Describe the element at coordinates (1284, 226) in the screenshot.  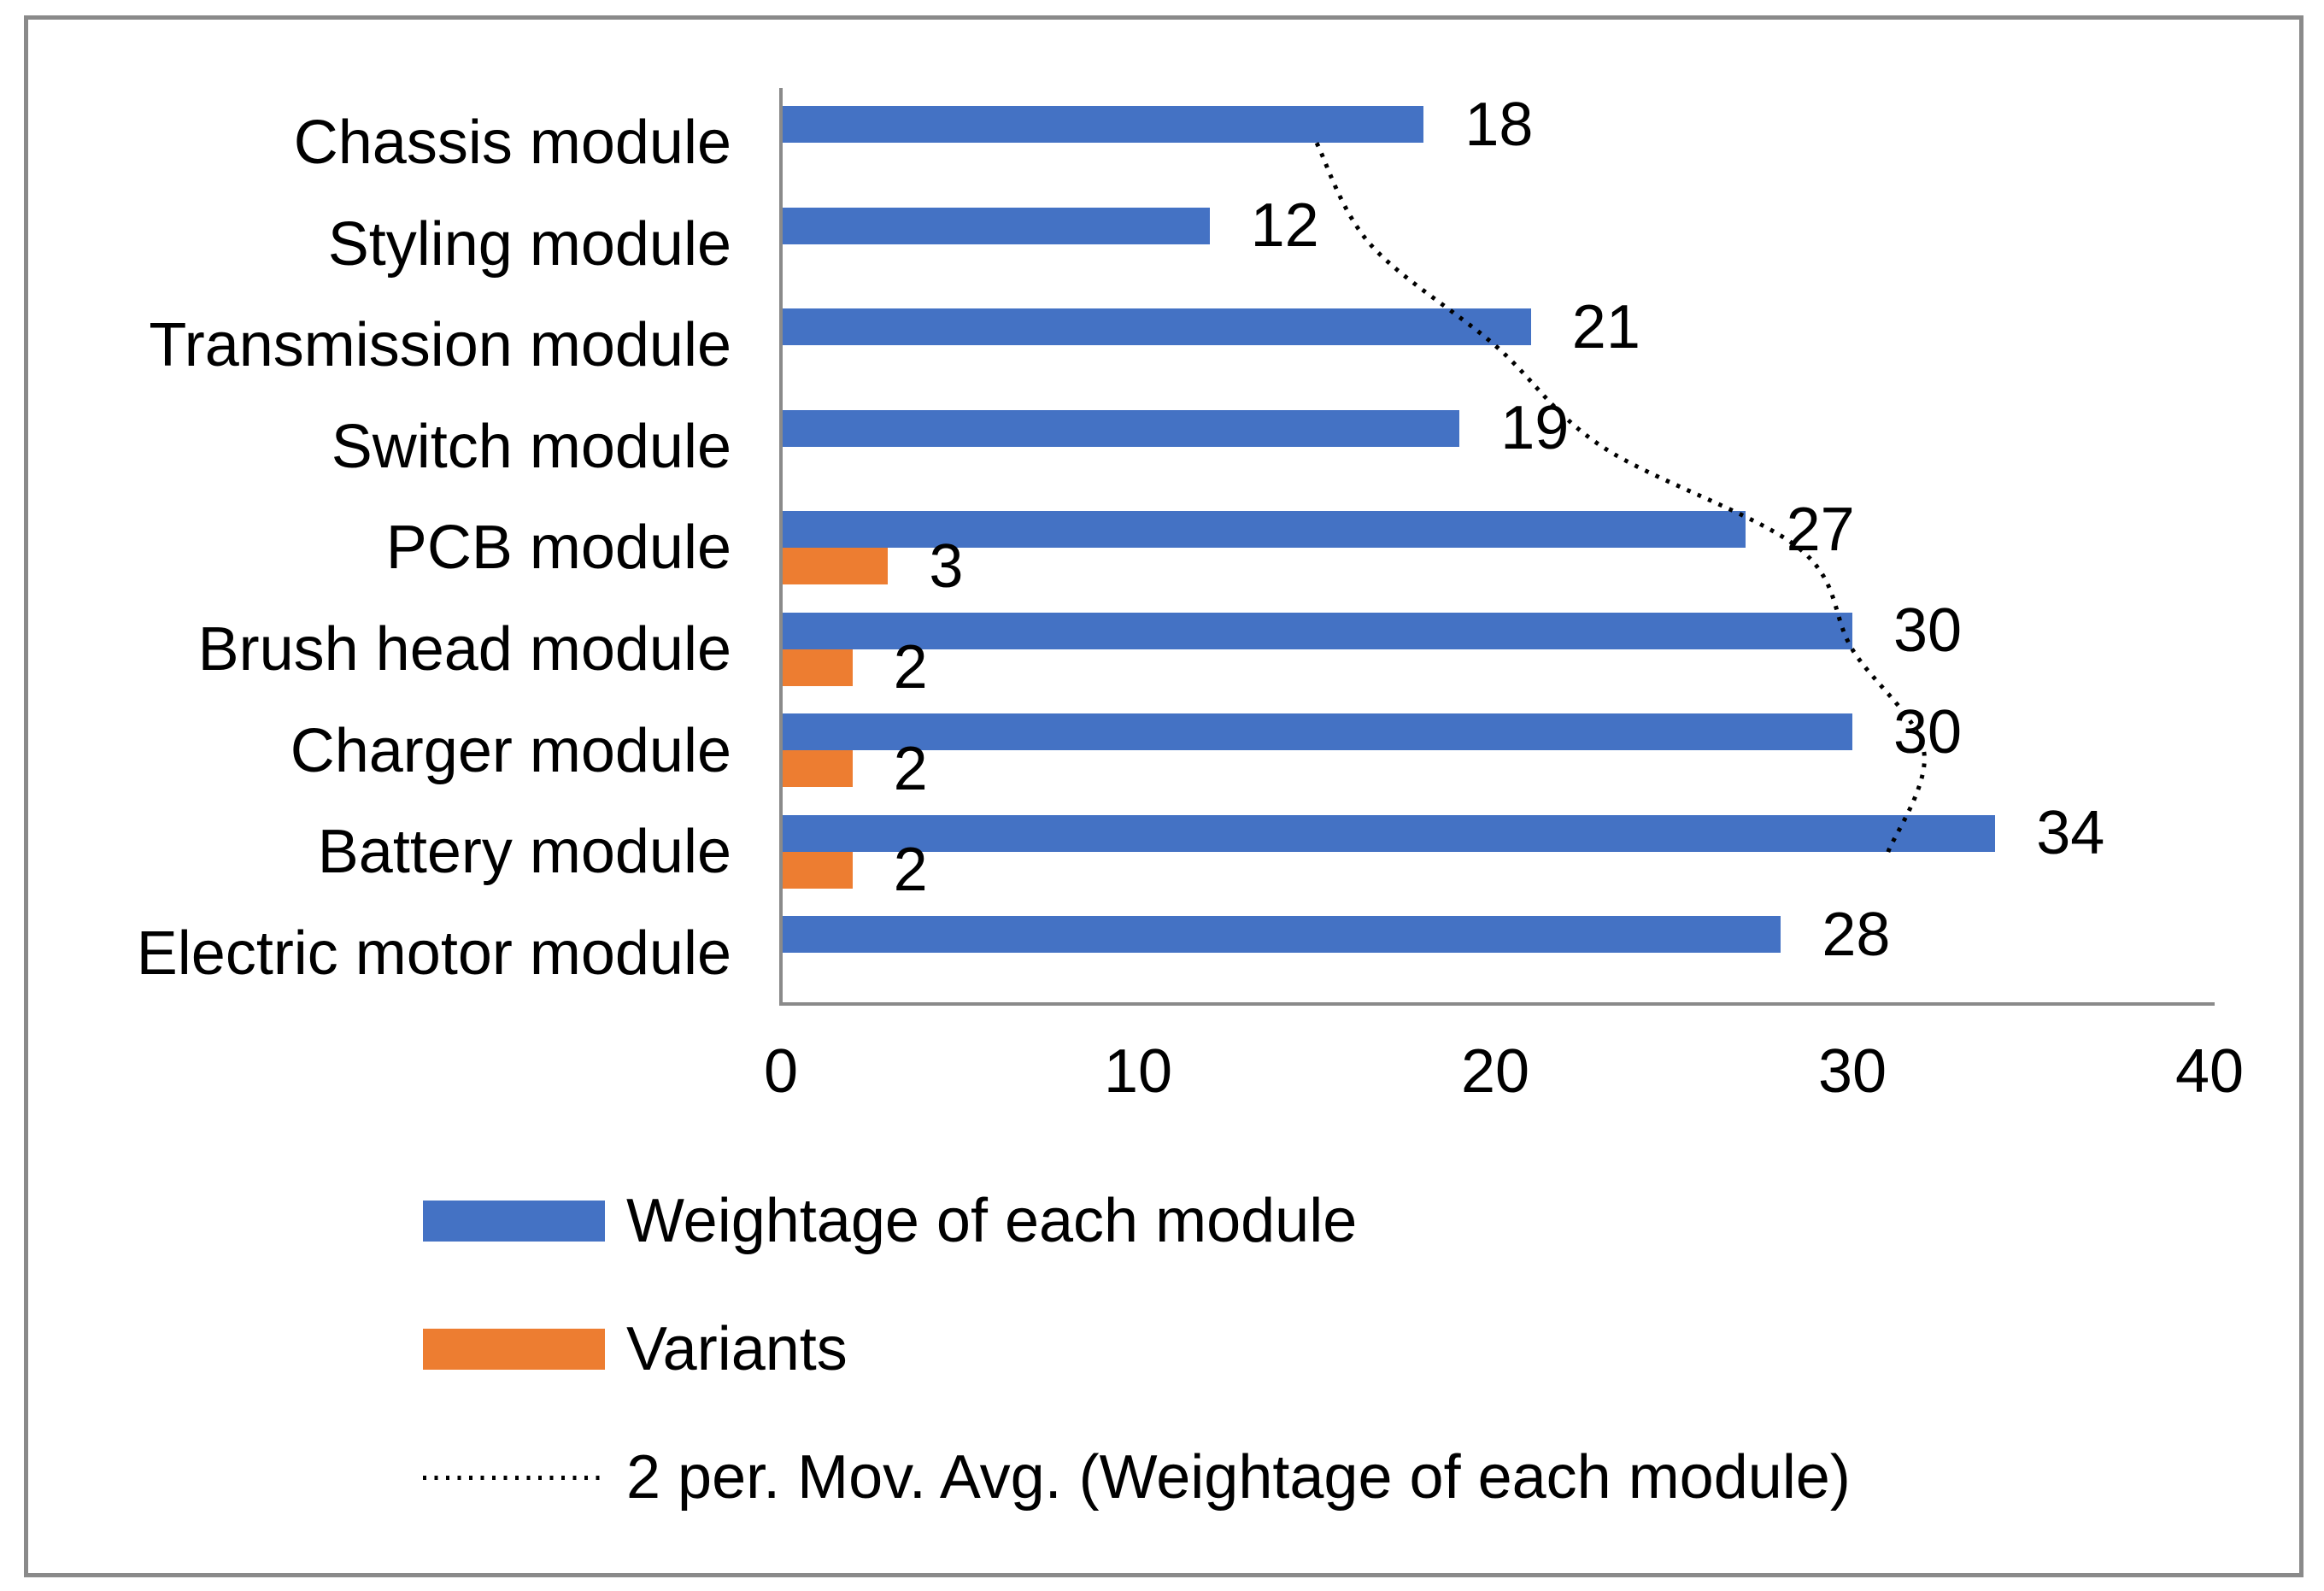
I see `weightage-value-label: 12` at that location.